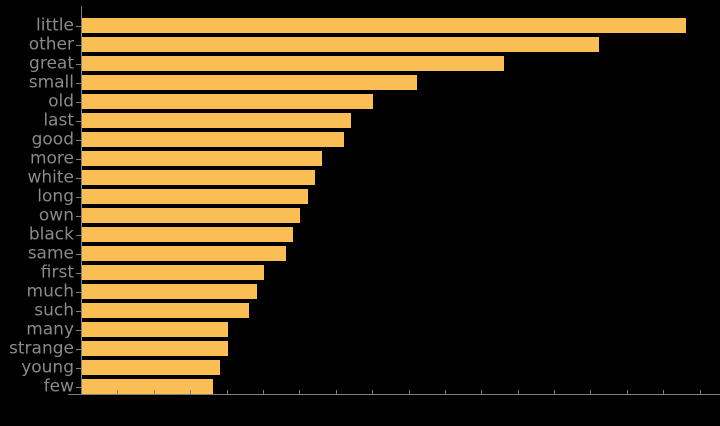 The width and height of the screenshot is (720, 426). Describe the element at coordinates (50, 329) in the screenshot. I see `y-tick-label-many: many` at that location.